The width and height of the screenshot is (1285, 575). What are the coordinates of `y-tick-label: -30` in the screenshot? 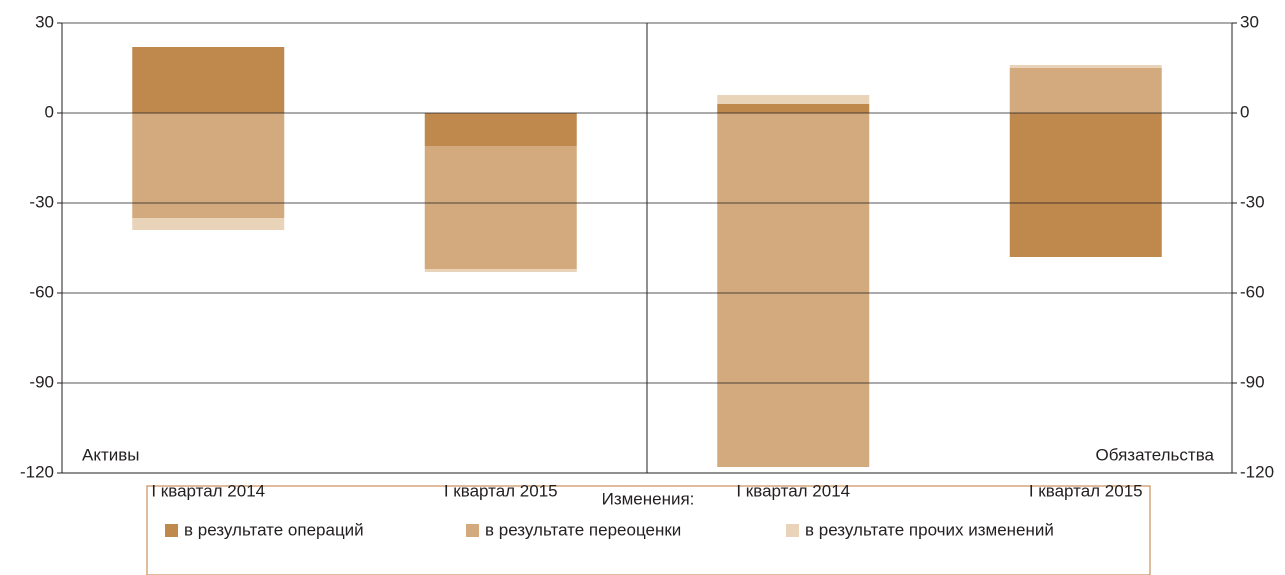 It's located at (41, 201).